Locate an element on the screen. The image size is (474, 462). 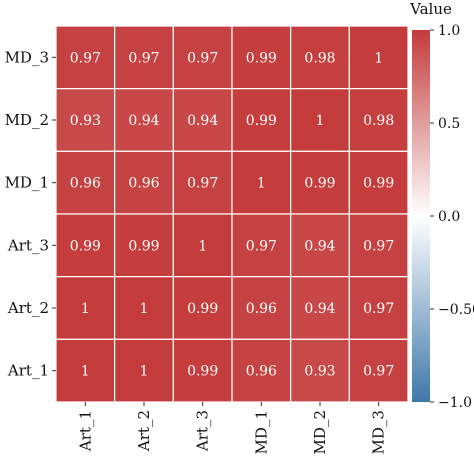
y-tick-label: MD_1 is located at coordinates (27, 183).